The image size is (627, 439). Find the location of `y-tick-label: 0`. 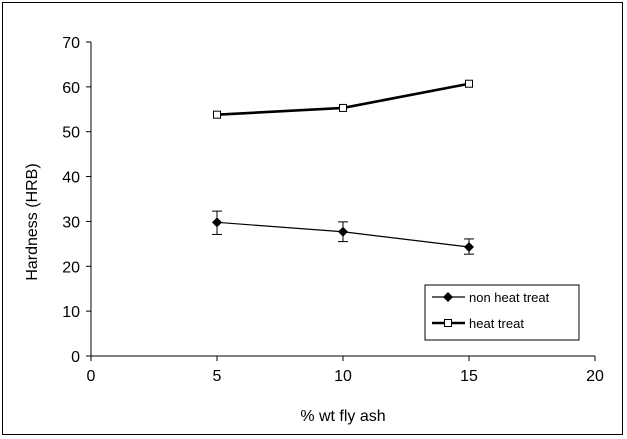

y-tick-label: 0 is located at coordinates (75, 357).